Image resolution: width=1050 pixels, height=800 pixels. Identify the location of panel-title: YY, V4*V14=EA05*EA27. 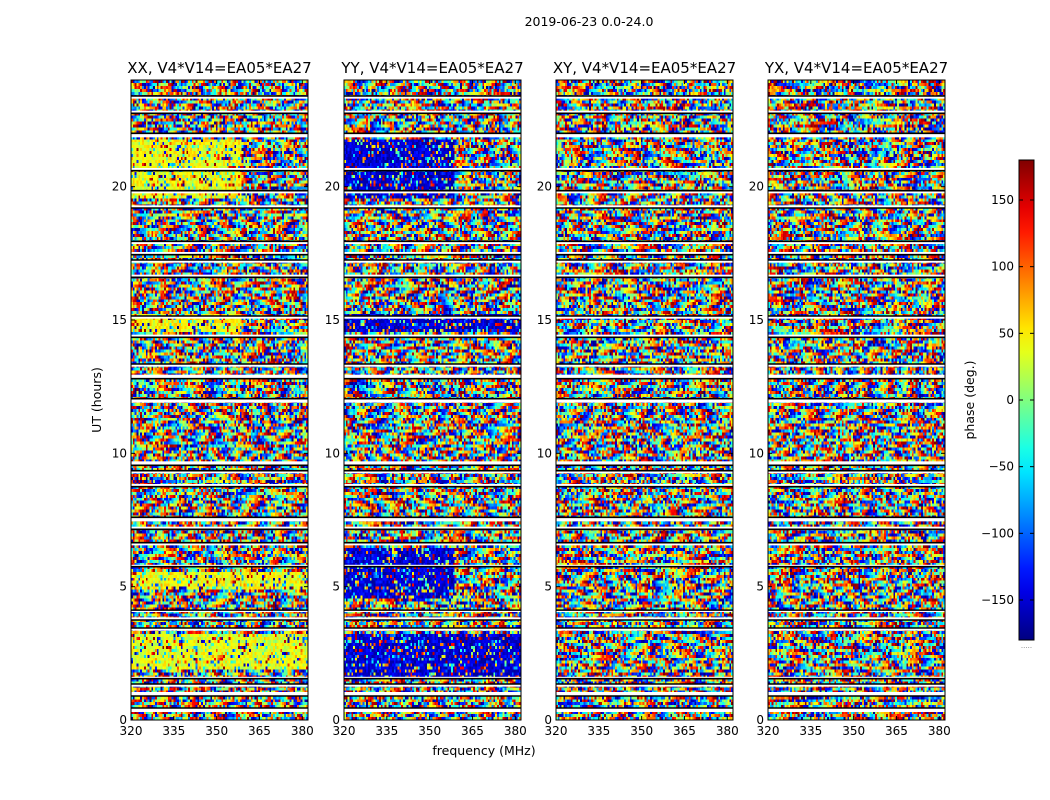
(431, 68).